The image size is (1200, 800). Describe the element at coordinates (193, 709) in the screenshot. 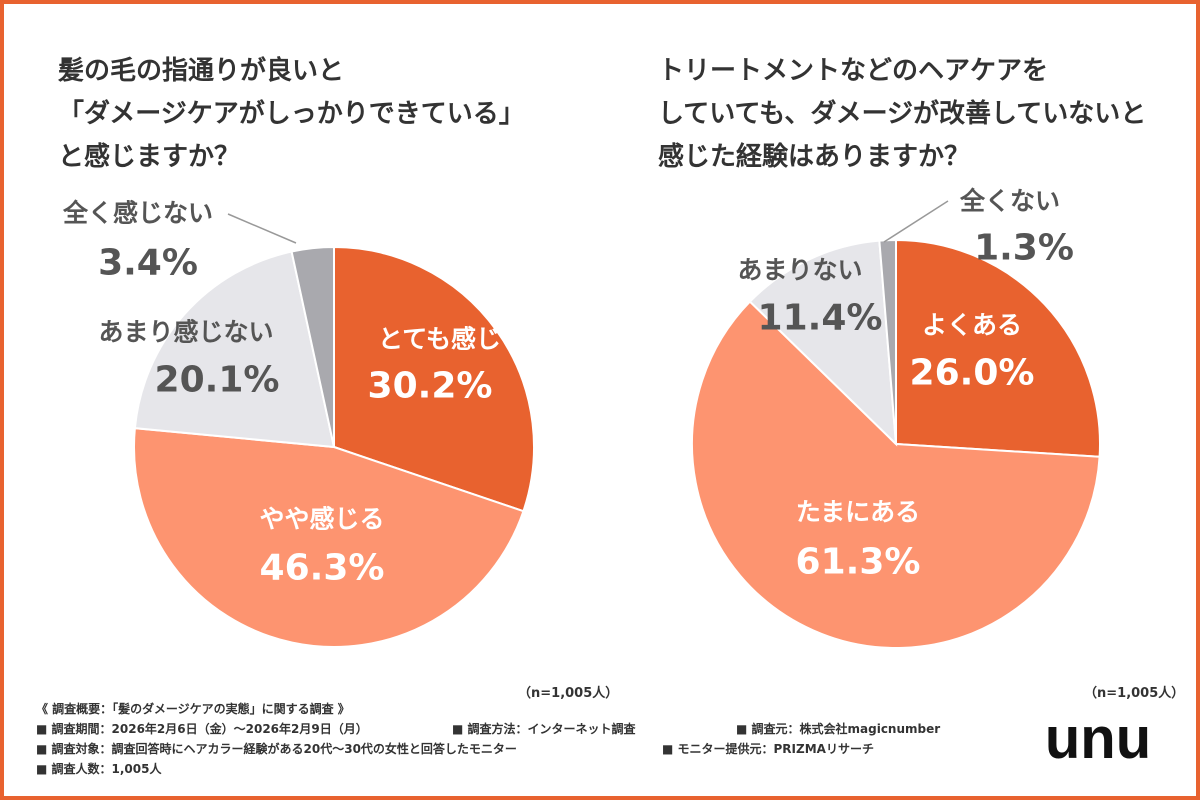

I see `survey-heading: 《 調査概要：「髪のダメージケアの実態」に関する調査 》` at that location.